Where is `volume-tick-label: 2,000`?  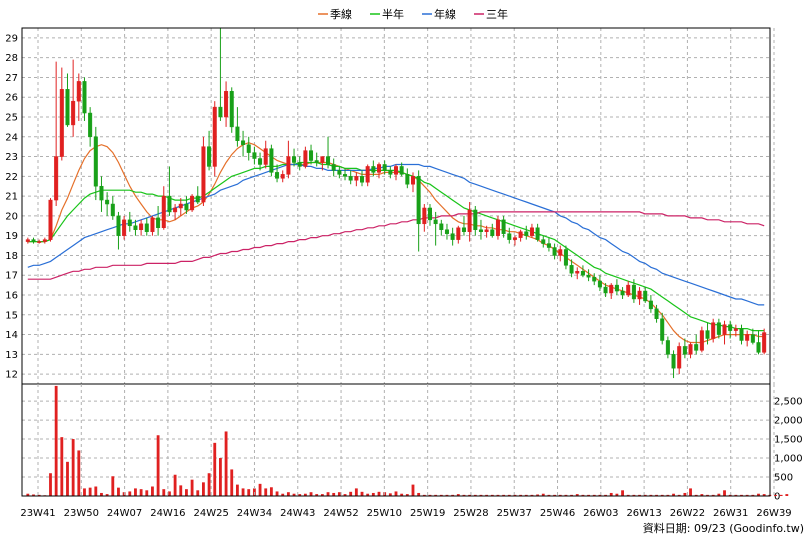 volume-tick-label: 2,000 is located at coordinates (788, 421).